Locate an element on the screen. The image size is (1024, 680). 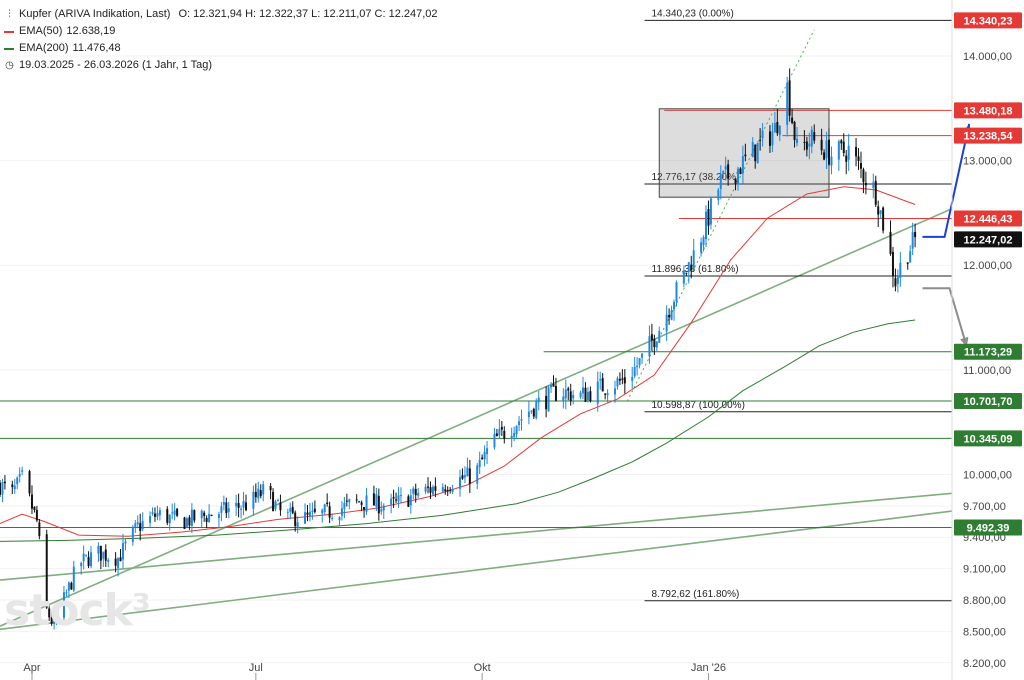
x-tick-label: Okt is located at coordinates (482, 668).